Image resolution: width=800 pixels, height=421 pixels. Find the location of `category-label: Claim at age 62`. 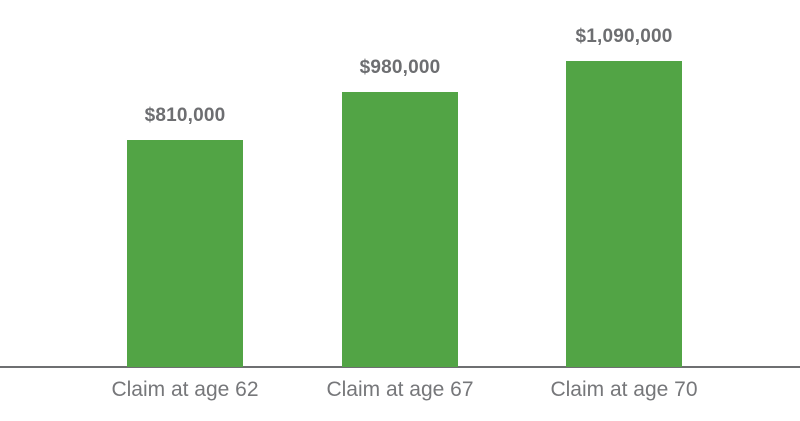

category-label: Claim at age 62 is located at coordinates (185, 389).